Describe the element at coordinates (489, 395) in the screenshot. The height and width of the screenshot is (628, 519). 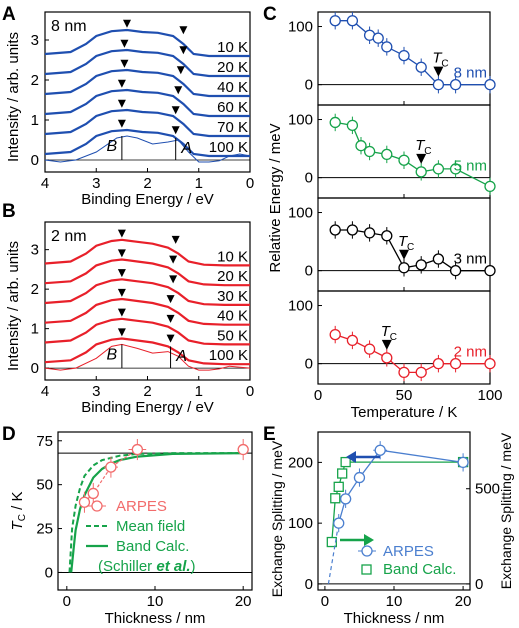
I see `x-tick-label: 100` at that location.